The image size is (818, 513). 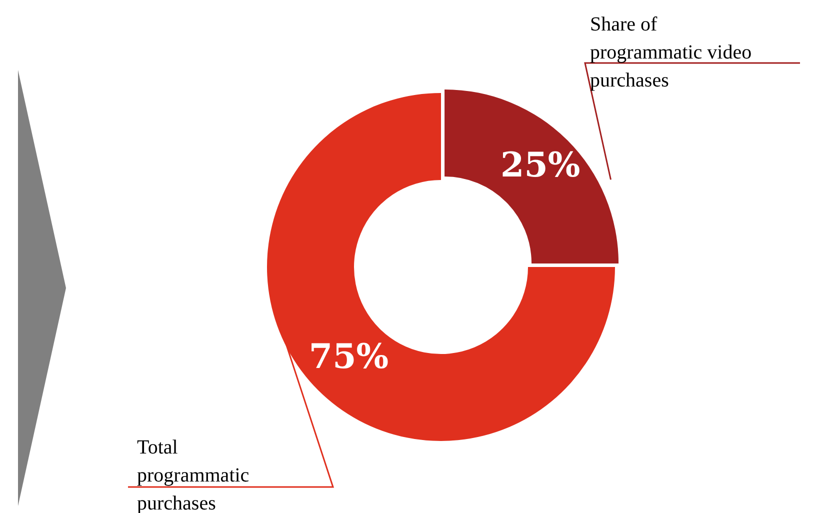 I want to click on data-label: 75%, so click(x=348, y=357).